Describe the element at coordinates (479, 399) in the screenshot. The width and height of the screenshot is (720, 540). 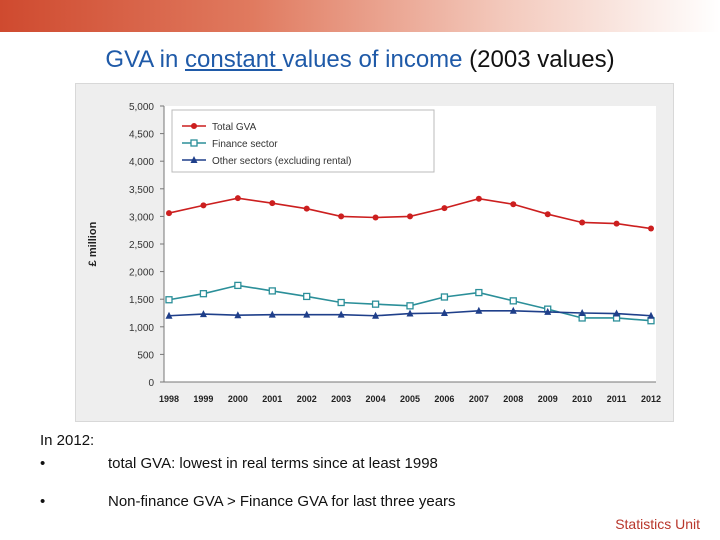
I see `x-tick-label: 2007` at that location.